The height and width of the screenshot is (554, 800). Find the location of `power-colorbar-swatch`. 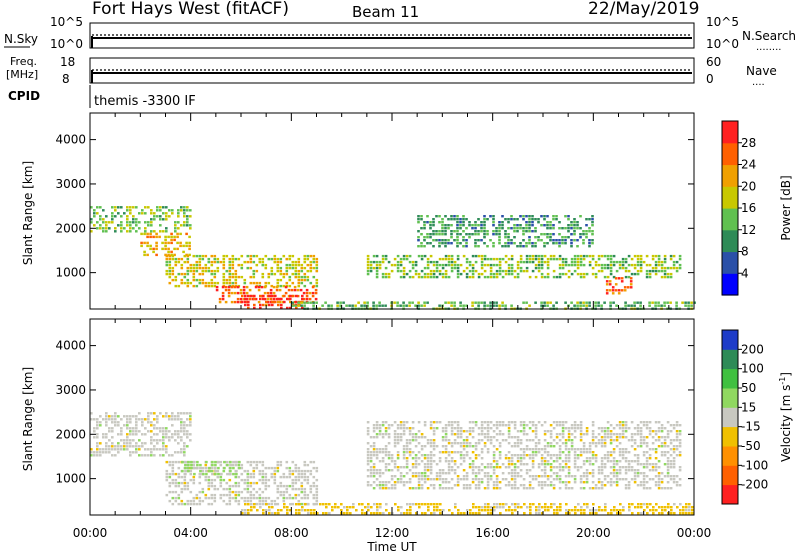

power-colorbar-swatch is located at coordinates (730, 197).